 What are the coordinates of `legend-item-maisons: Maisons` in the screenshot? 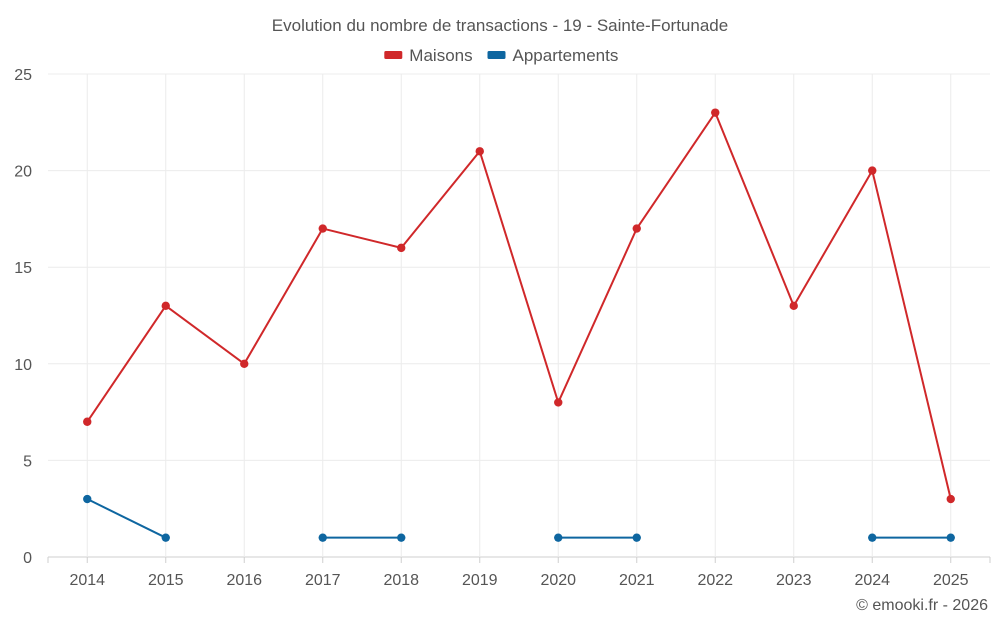 It's located at (428, 55).